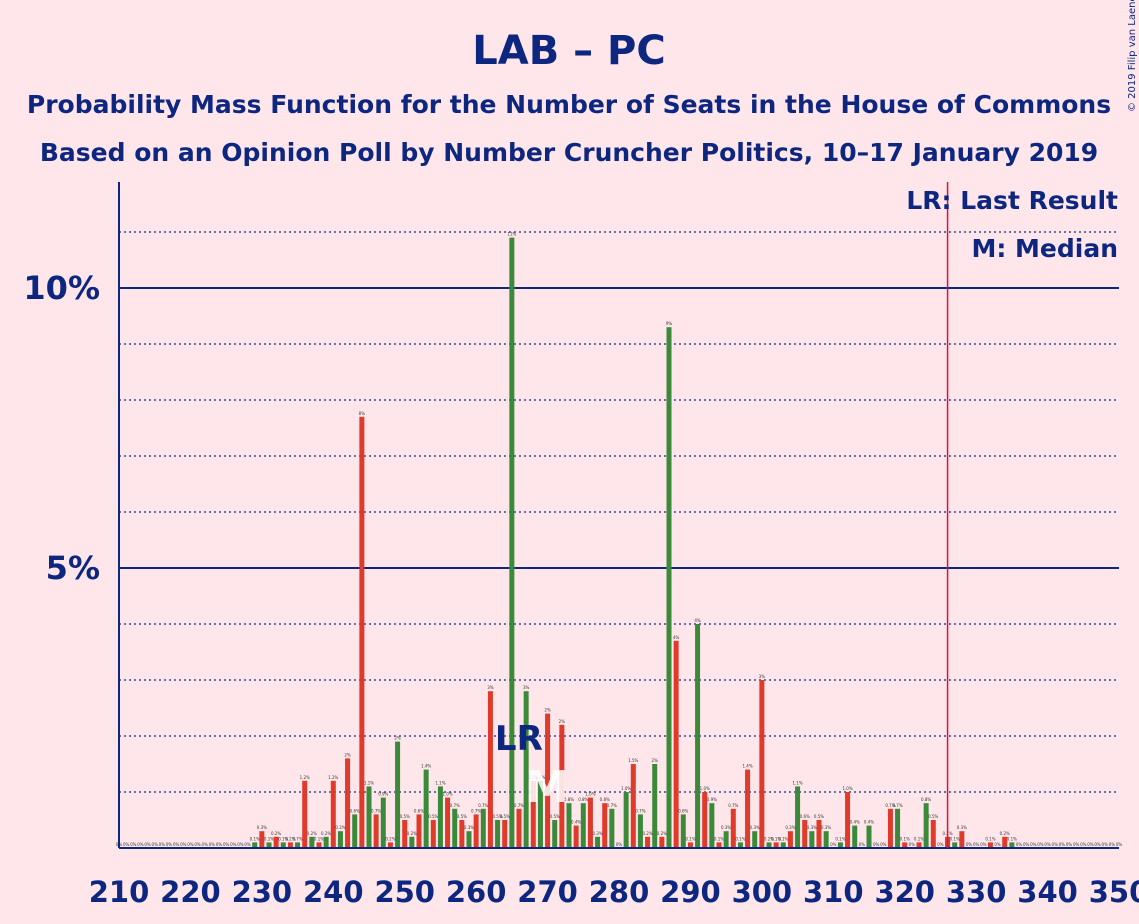 This screenshot has width=1139, height=924. I want to click on bar-label-286: 0.2%, so click(662, 833).